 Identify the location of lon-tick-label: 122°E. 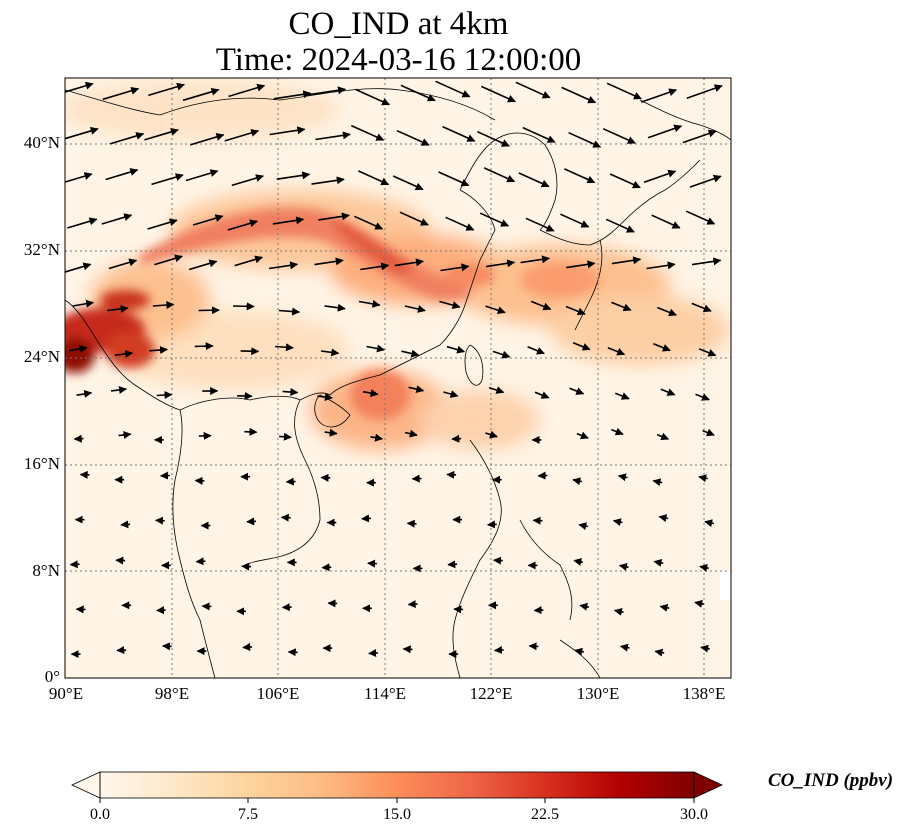
(491, 693).